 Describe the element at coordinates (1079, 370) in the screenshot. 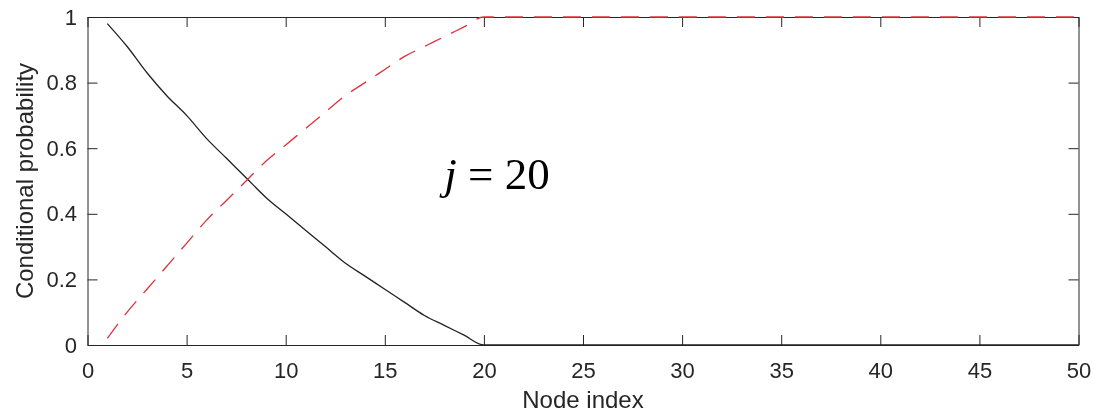

I see `x-tick-label: 50` at that location.